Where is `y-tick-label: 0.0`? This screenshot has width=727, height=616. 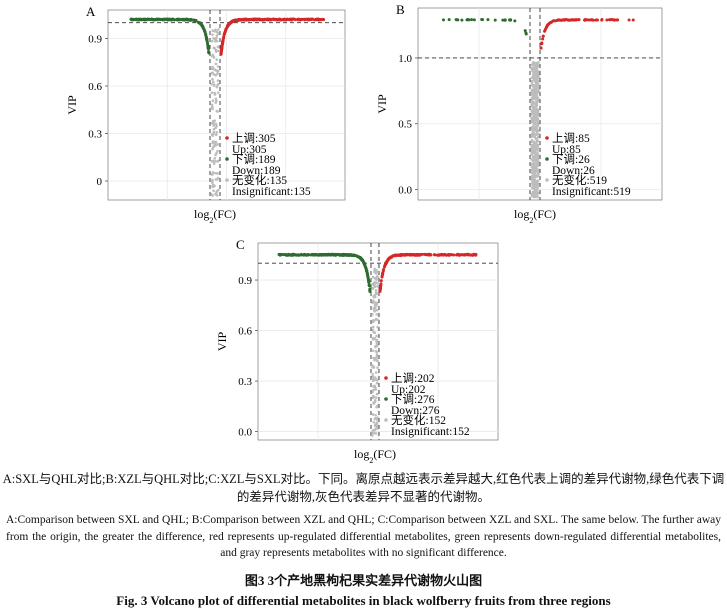
y-tick-label: 0.0 is located at coordinates (405, 190).